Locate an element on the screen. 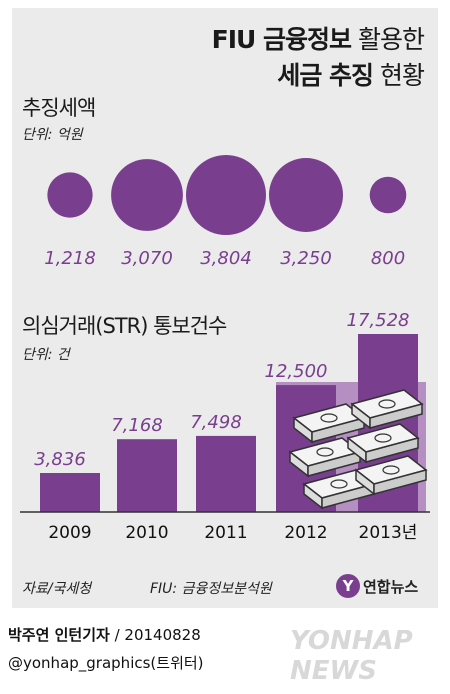 Image resolution: width=450 pixels, height=694 pixels. bubble-2011 is located at coordinates (226, 195).